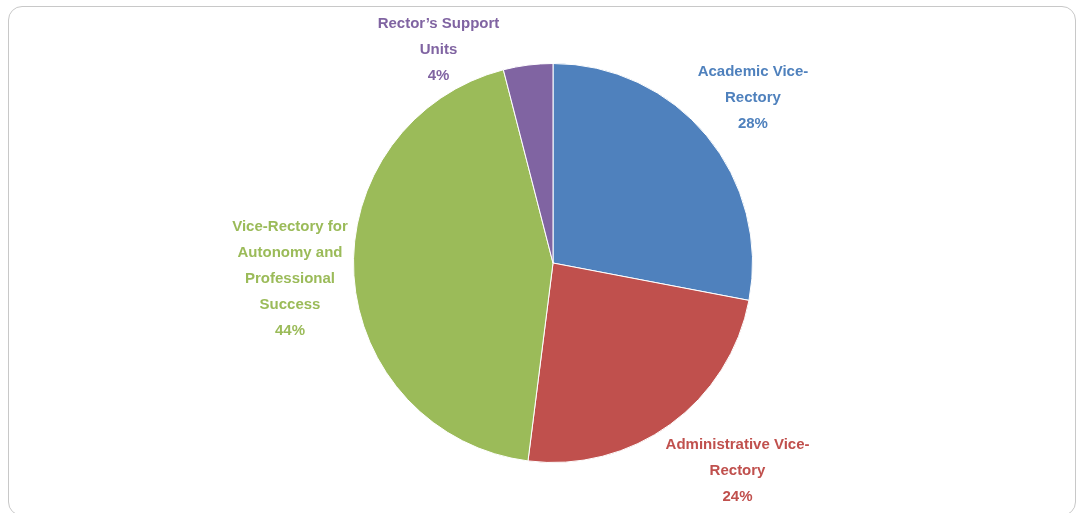 This screenshot has height=513, width=1084. Describe the element at coordinates (753, 83) in the screenshot. I see `slice-label: Academic Vice-Rectory` at that location.